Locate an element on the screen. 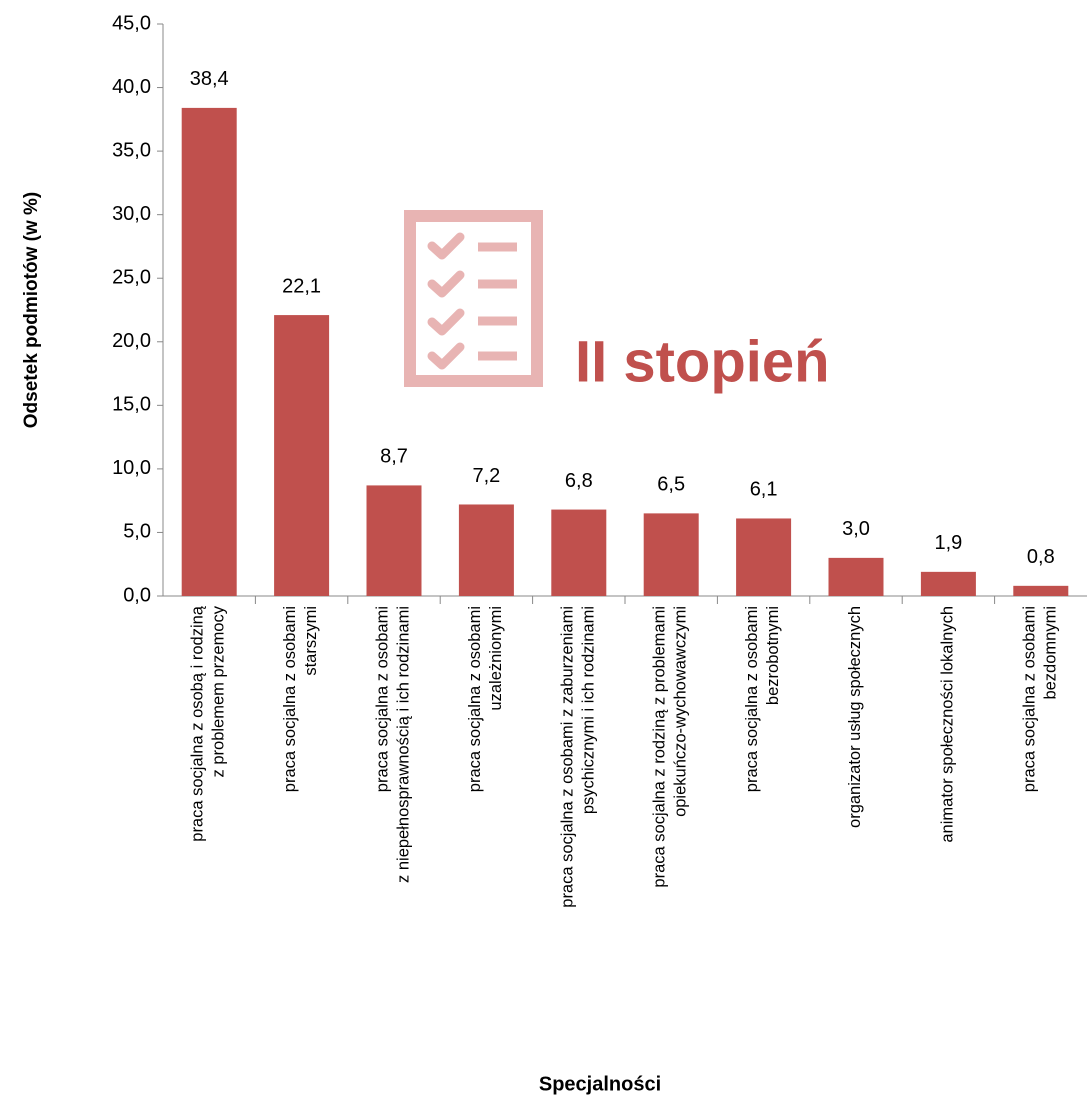 Image resolution: width=1087 pixels, height=1102 pixels. x-tick-label: organizator usług społecznych is located at coordinates (855, 717).